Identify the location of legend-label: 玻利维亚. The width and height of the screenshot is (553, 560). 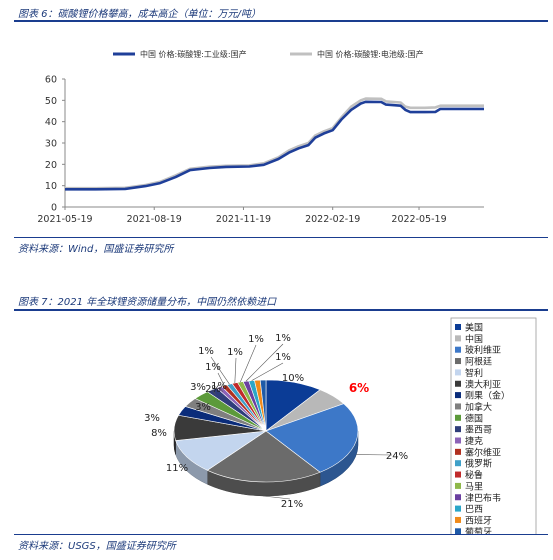
(483, 350).